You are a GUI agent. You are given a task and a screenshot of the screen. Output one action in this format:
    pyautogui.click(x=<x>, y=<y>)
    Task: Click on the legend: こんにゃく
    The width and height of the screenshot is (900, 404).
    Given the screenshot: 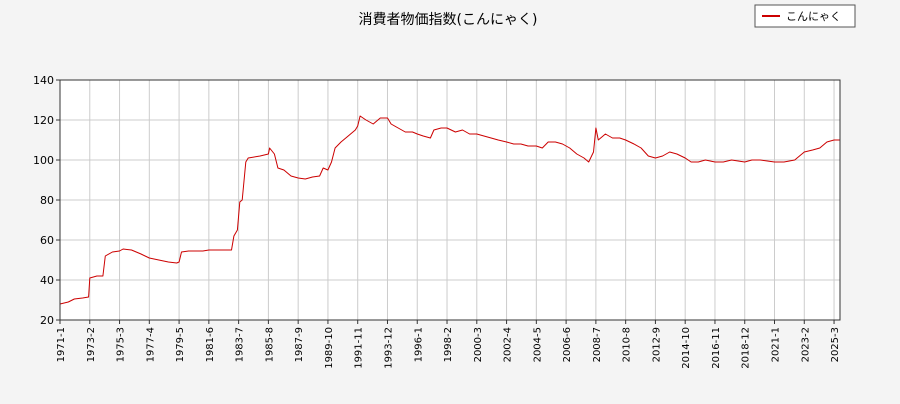 What is the action you would take?
    pyautogui.click(x=805, y=16)
    